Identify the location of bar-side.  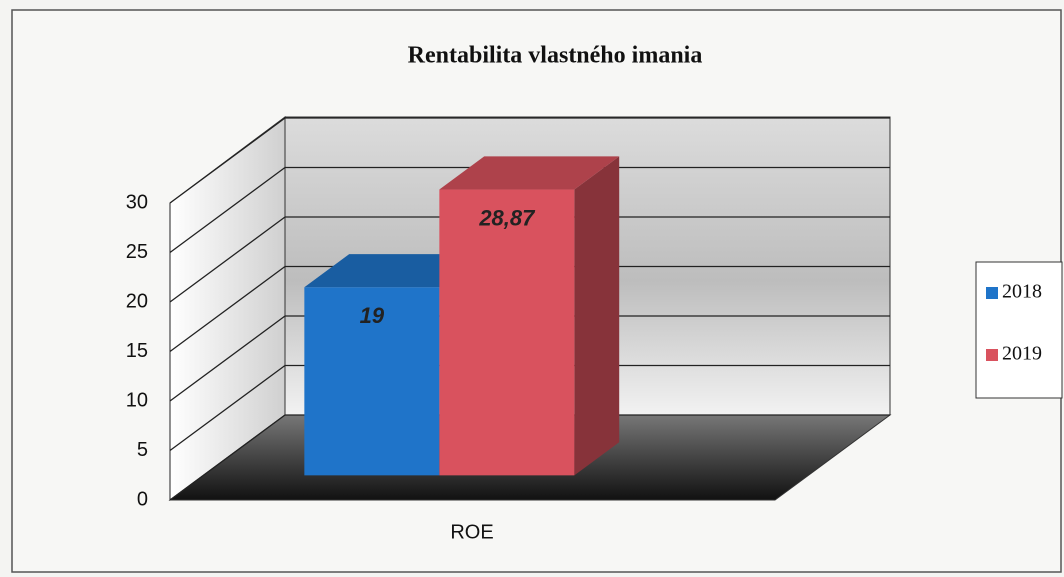
(597, 316).